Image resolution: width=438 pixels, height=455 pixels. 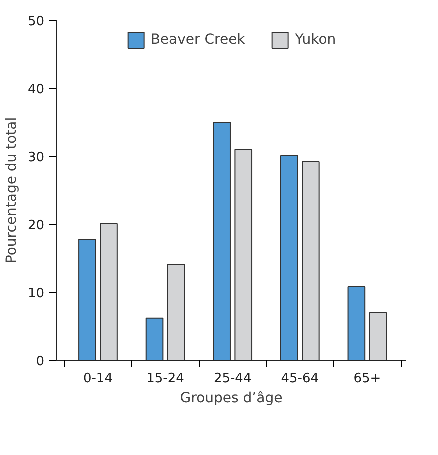 I want to click on x-tick-label: 15-24, so click(x=165, y=379).